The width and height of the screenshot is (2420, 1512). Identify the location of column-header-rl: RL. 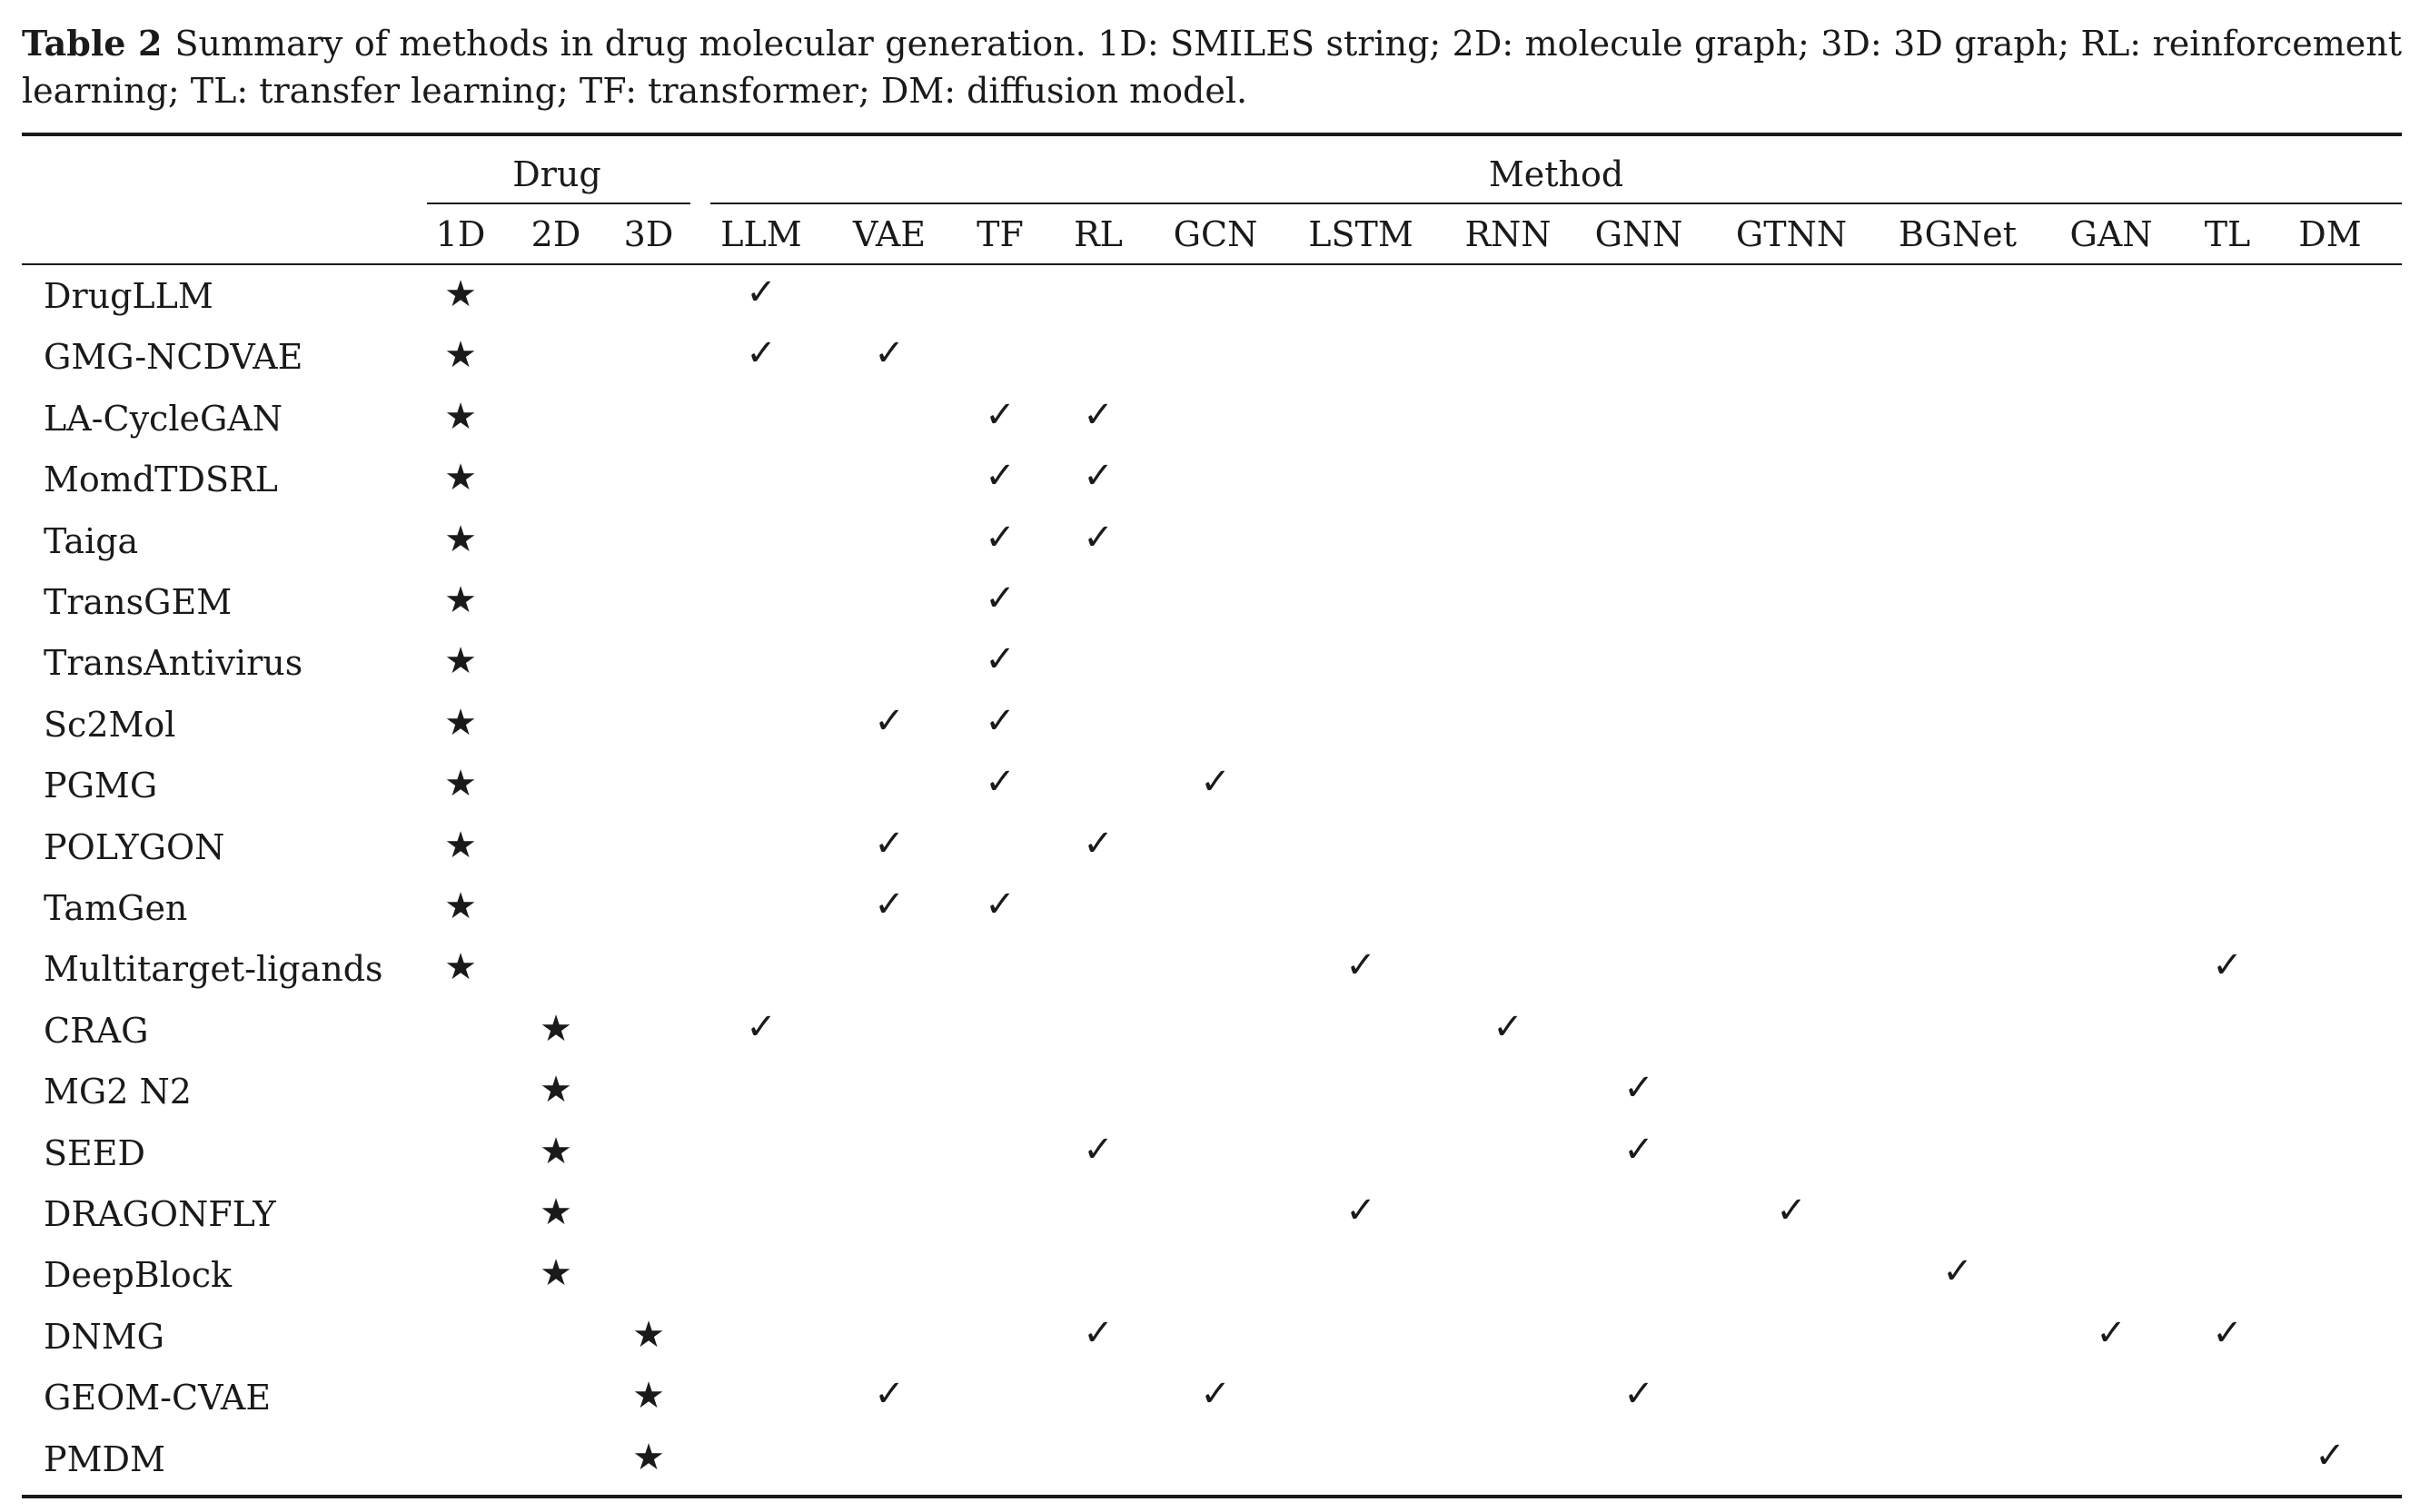
(1098, 234).